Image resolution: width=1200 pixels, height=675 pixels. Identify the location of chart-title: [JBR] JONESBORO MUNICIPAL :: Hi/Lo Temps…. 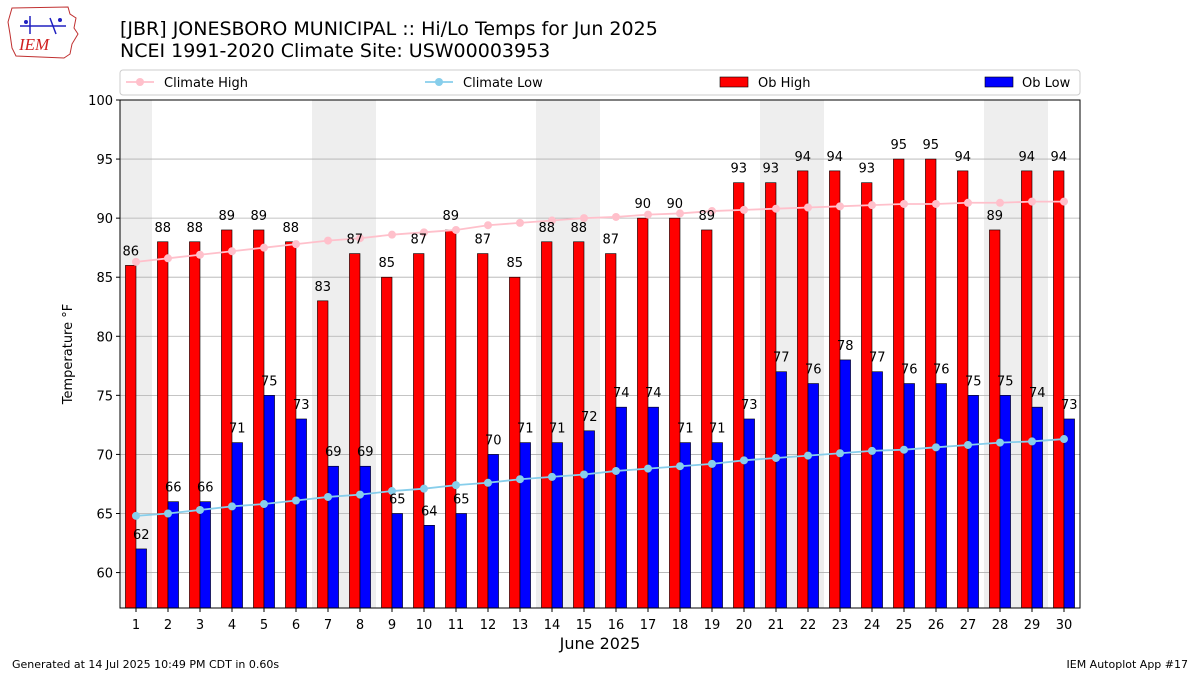
(389, 29).